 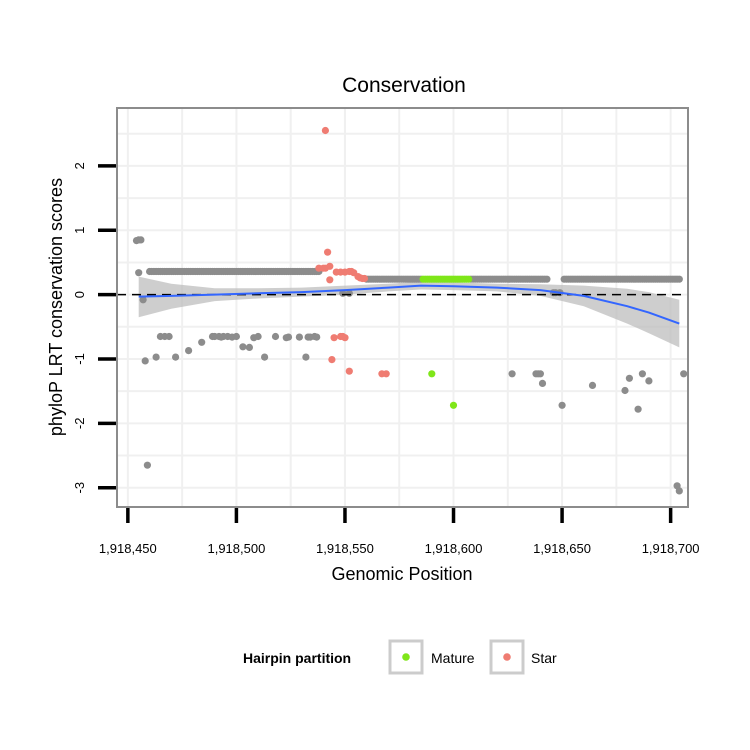 I want to click on smooth-fit-line, so click(x=409, y=304).